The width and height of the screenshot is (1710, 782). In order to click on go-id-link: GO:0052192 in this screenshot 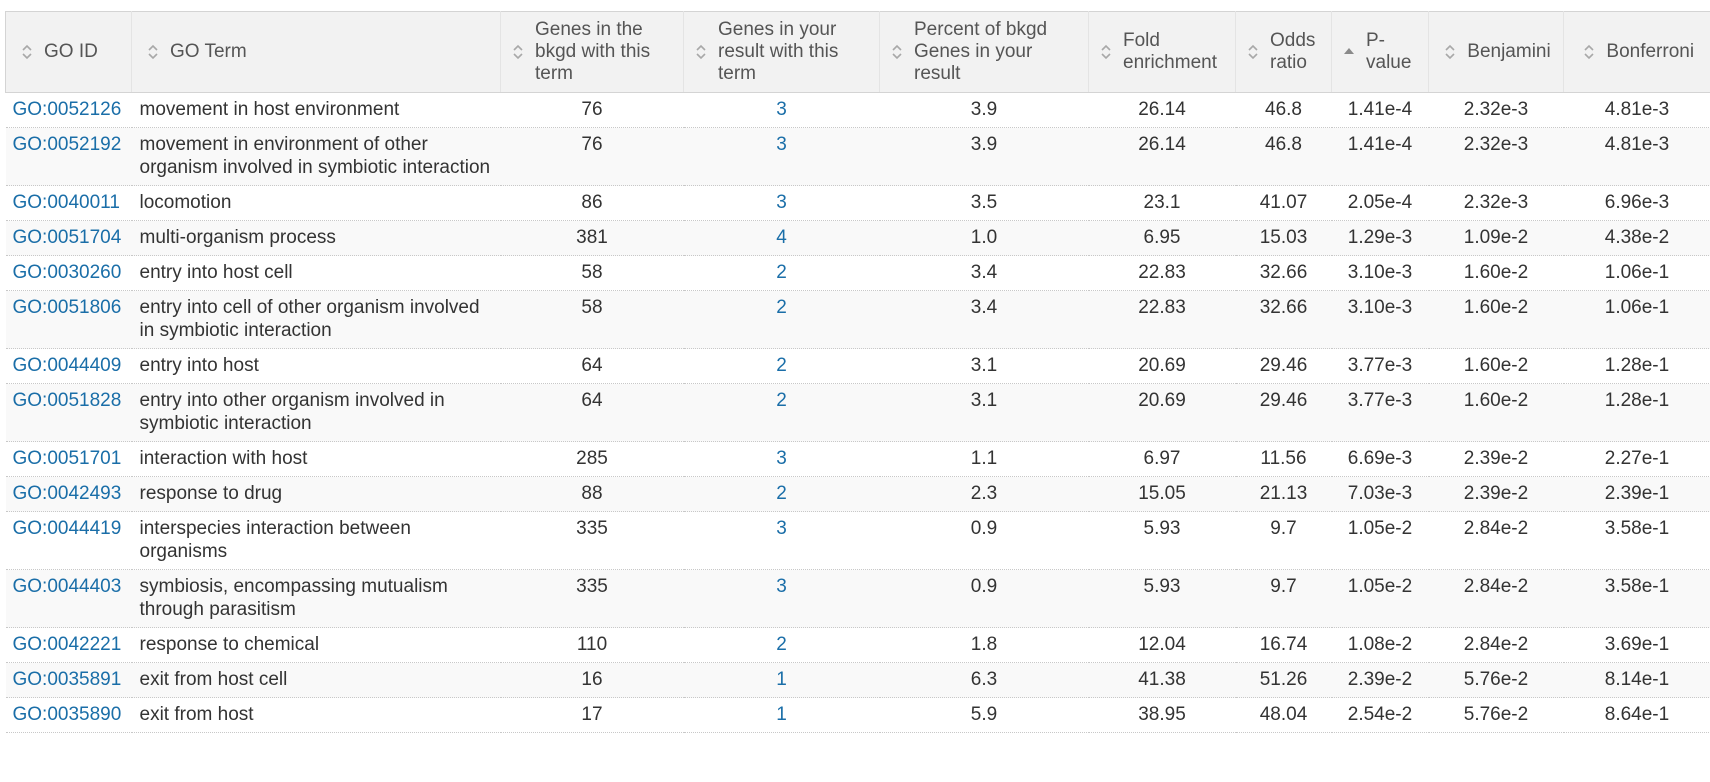, I will do `click(68, 156)`.